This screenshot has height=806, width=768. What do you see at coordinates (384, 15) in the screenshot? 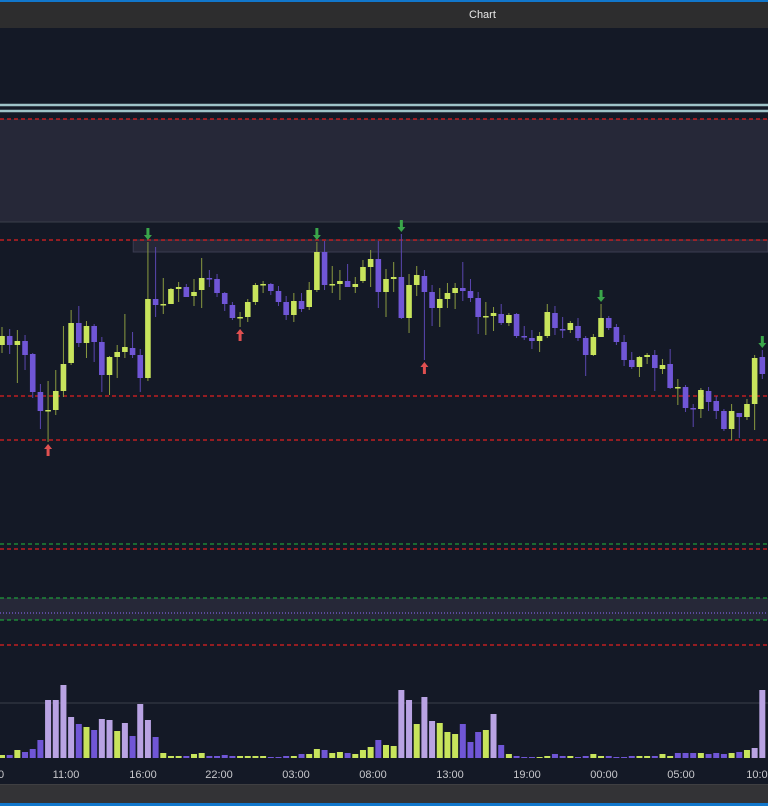
I see `title-bar: Chart` at bounding box center [384, 15].